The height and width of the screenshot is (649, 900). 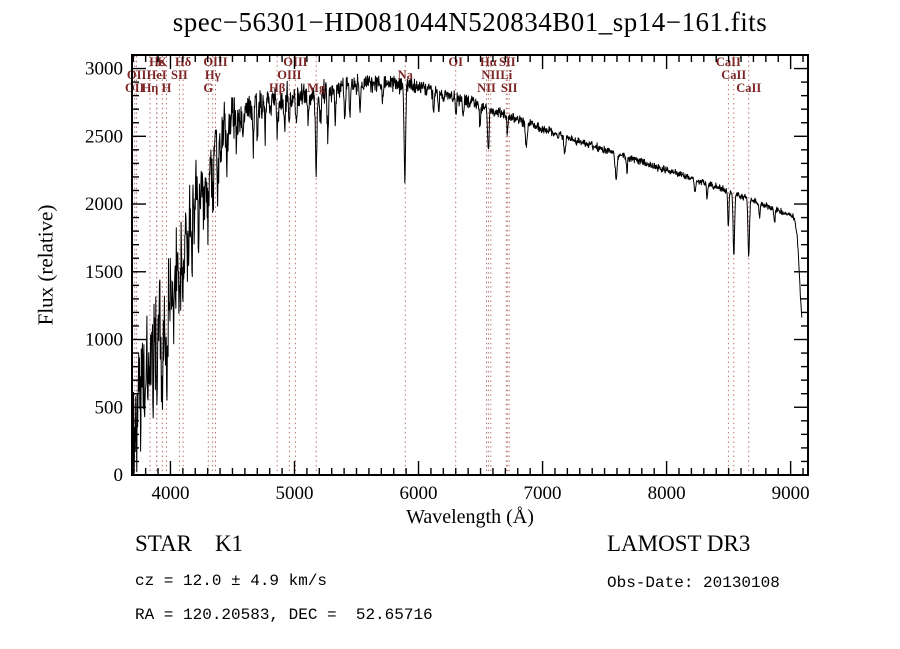 I want to click on survey-label: LAMOST DR3, so click(x=679, y=543).